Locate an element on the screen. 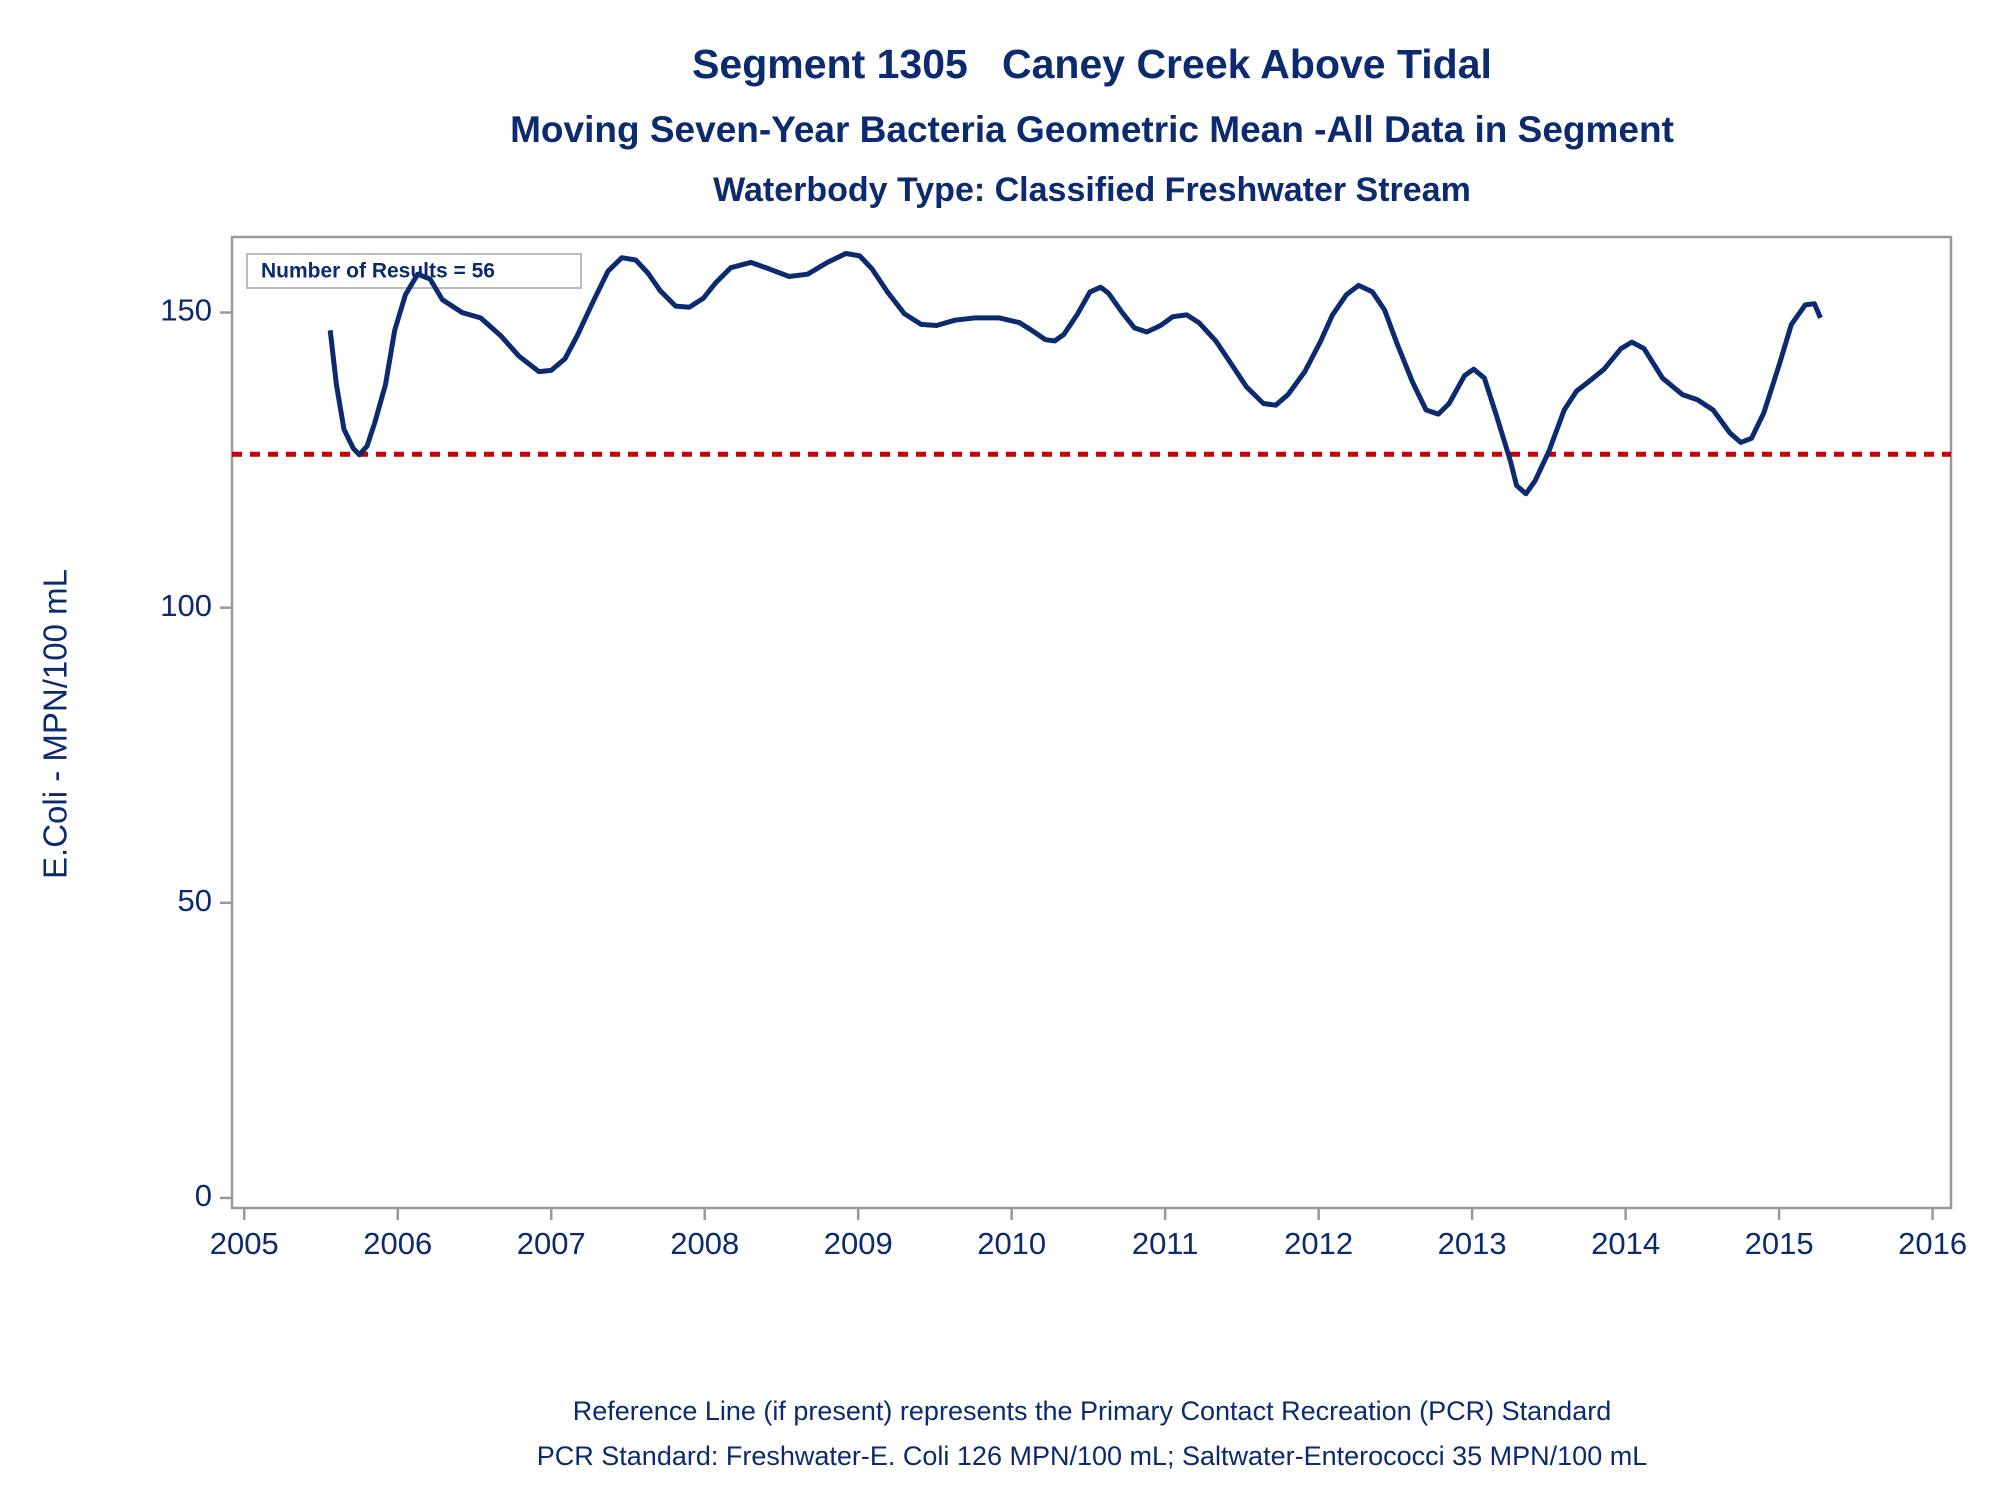 This screenshot has width=2000, height=1500. data-line is located at coordinates (1075, 374).